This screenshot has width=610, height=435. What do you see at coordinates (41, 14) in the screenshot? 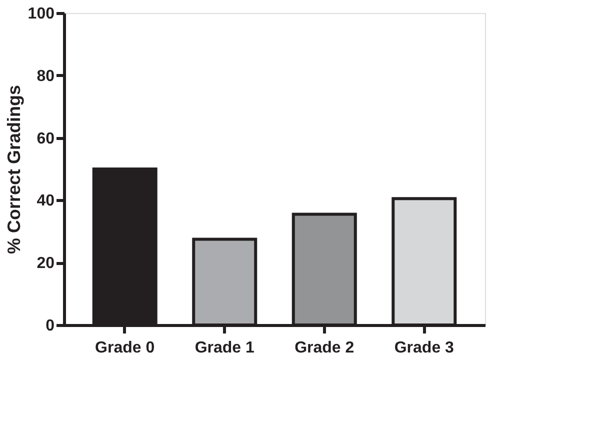
I see `y-tick-label: 100` at bounding box center [41, 14].